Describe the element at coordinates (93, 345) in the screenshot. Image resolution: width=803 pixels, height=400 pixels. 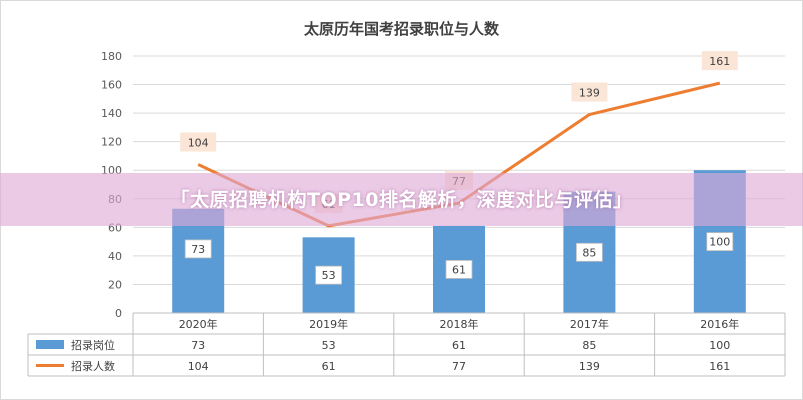
I see `legend-label: 招录岗位` at that location.